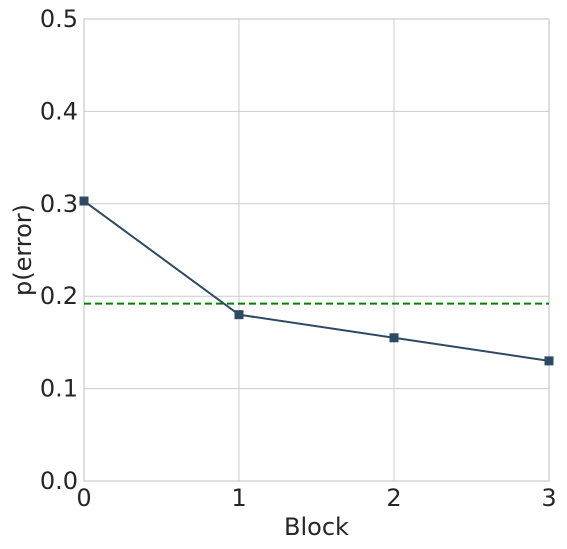 This screenshot has width=567, height=549. I want to click on y-tick-label: 0.2, so click(59, 296).